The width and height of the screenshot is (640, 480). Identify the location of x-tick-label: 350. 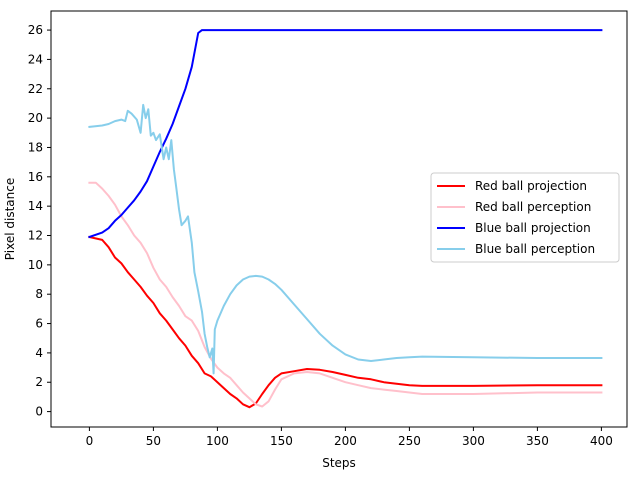
(537, 441).